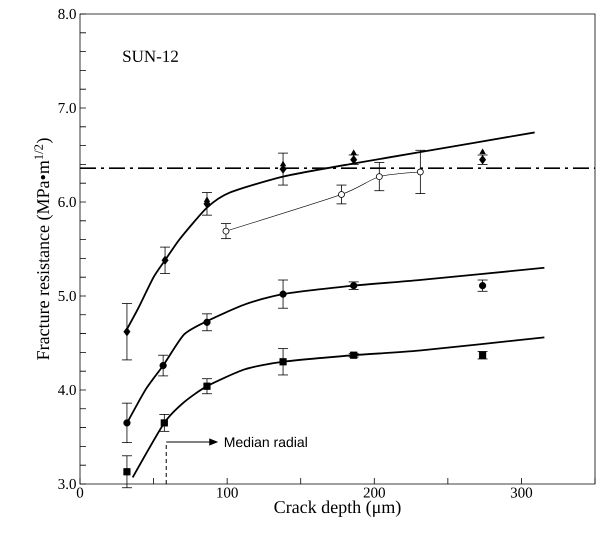 The height and width of the screenshot is (534, 596). What do you see at coordinates (67, 14) in the screenshot?
I see `y-tick-label: 8.0` at bounding box center [67, 14].